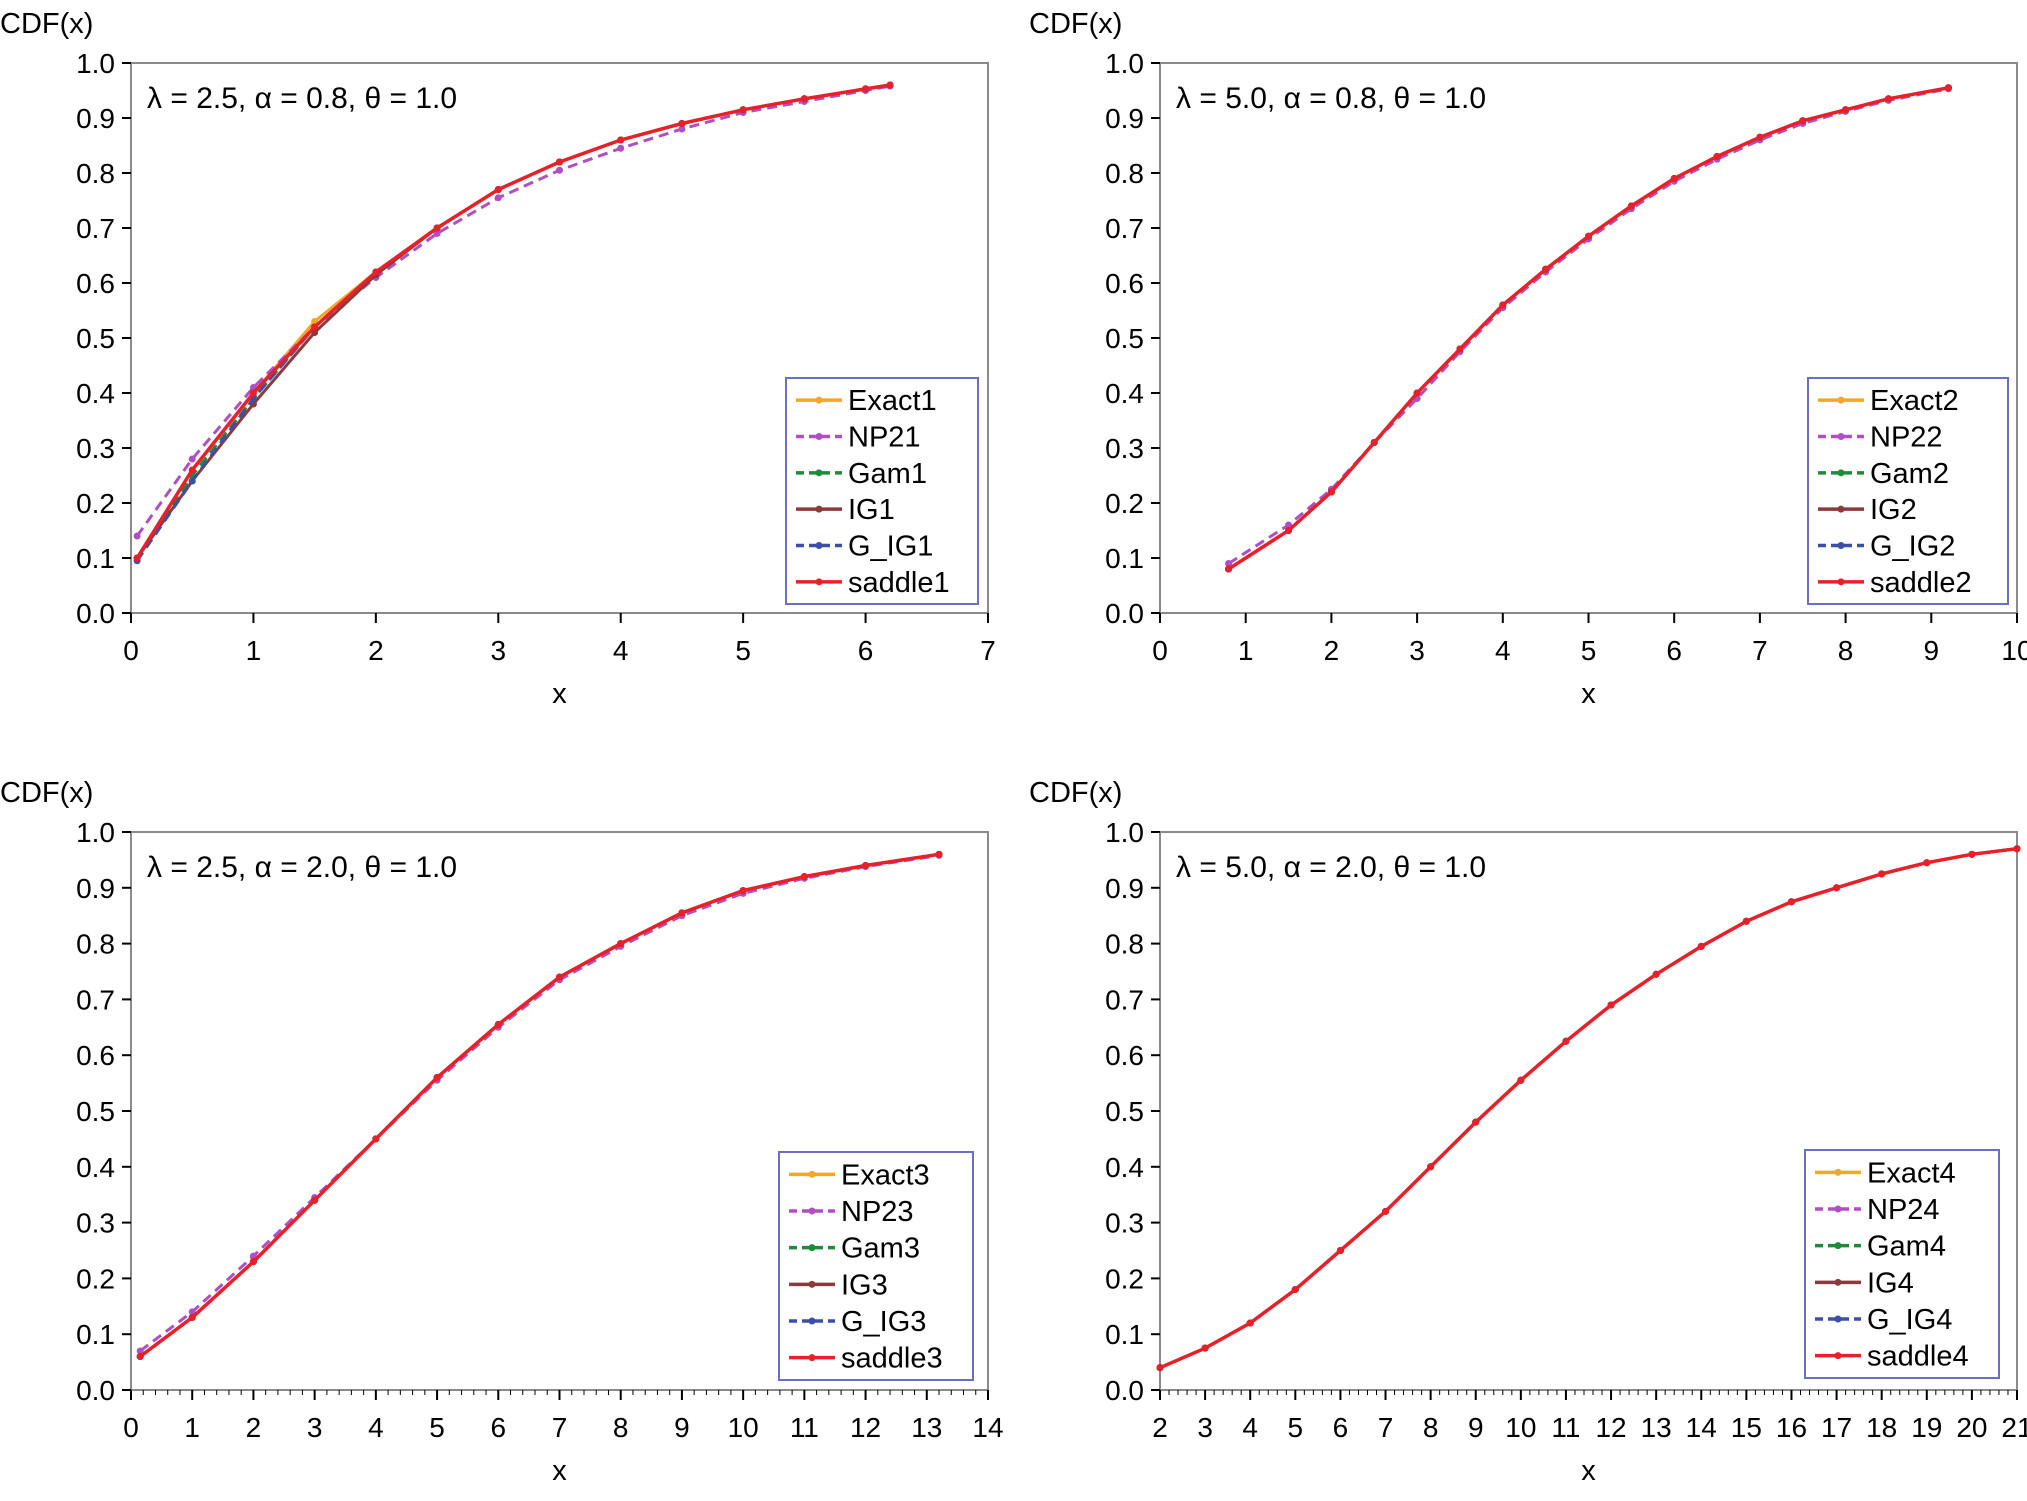 This screenshot has height=1501, width=2027. I want to click on series-saddle3, so click(539, 1105).